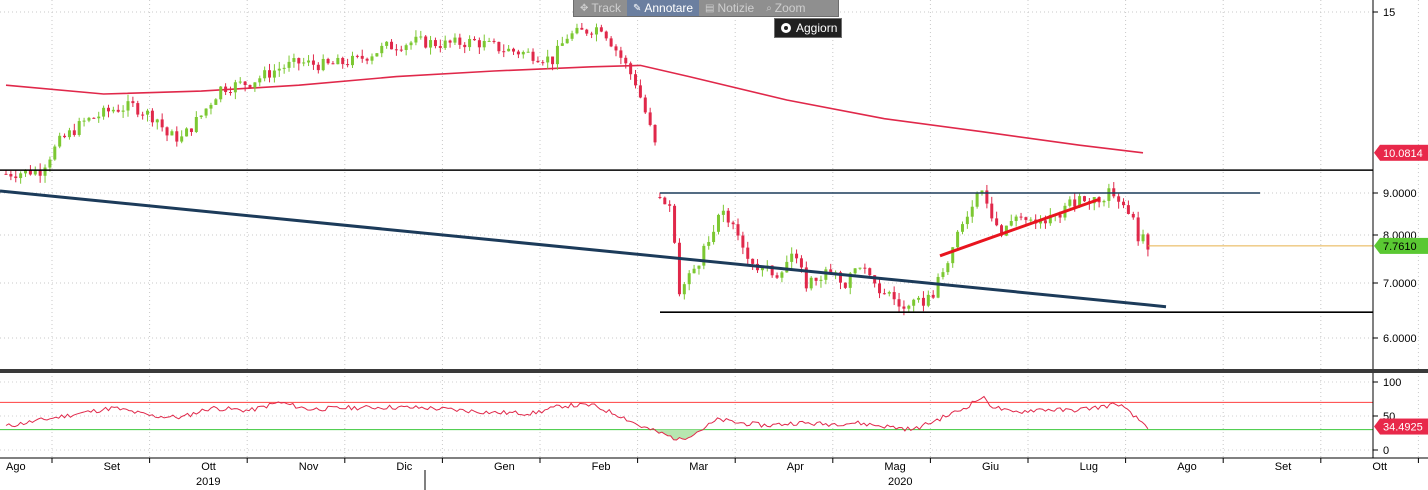 The image size is (1428, 490). I want to click on zoom-label: Zoom, so click(790, 8).